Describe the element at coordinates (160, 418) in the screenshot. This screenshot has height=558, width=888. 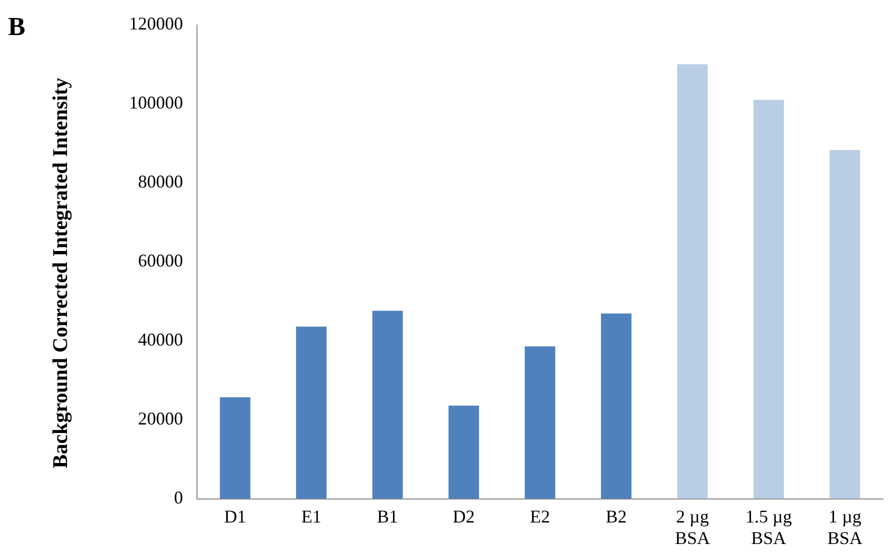
I see `y-tick-label: 20000` at that location.